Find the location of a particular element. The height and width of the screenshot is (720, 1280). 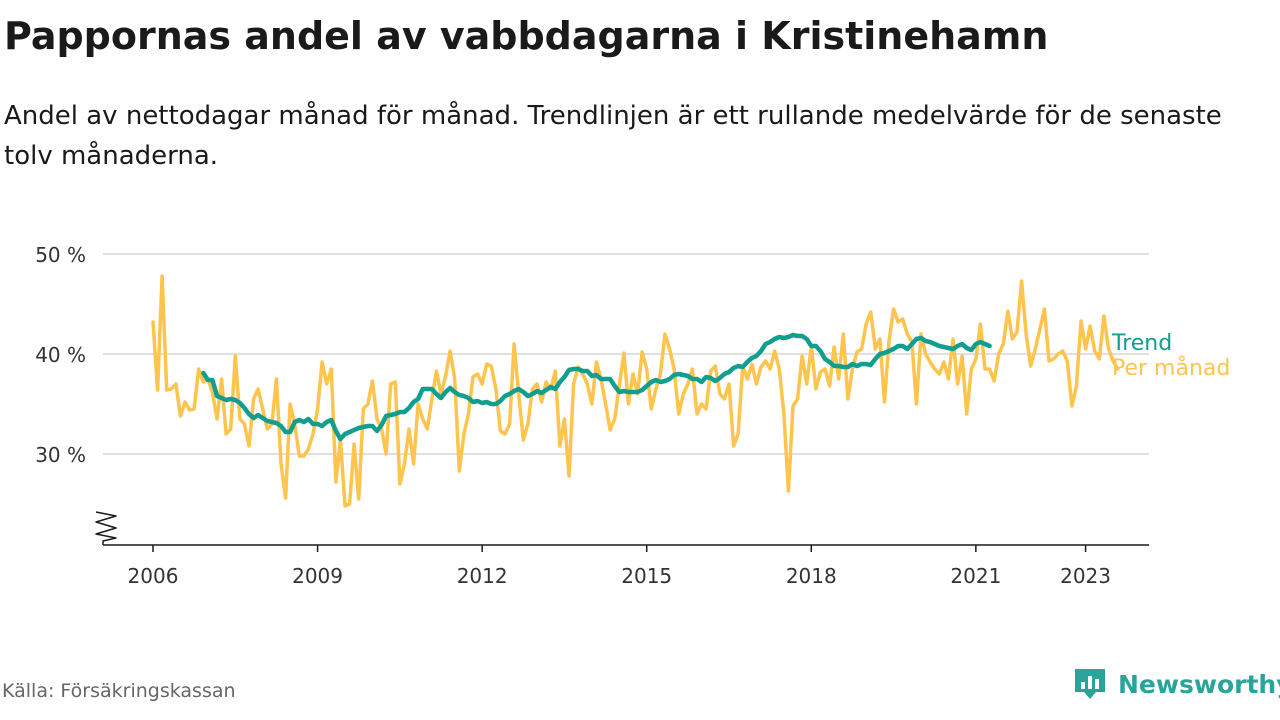

y-tick-label: 40 % is located at coordinates (60, 355).